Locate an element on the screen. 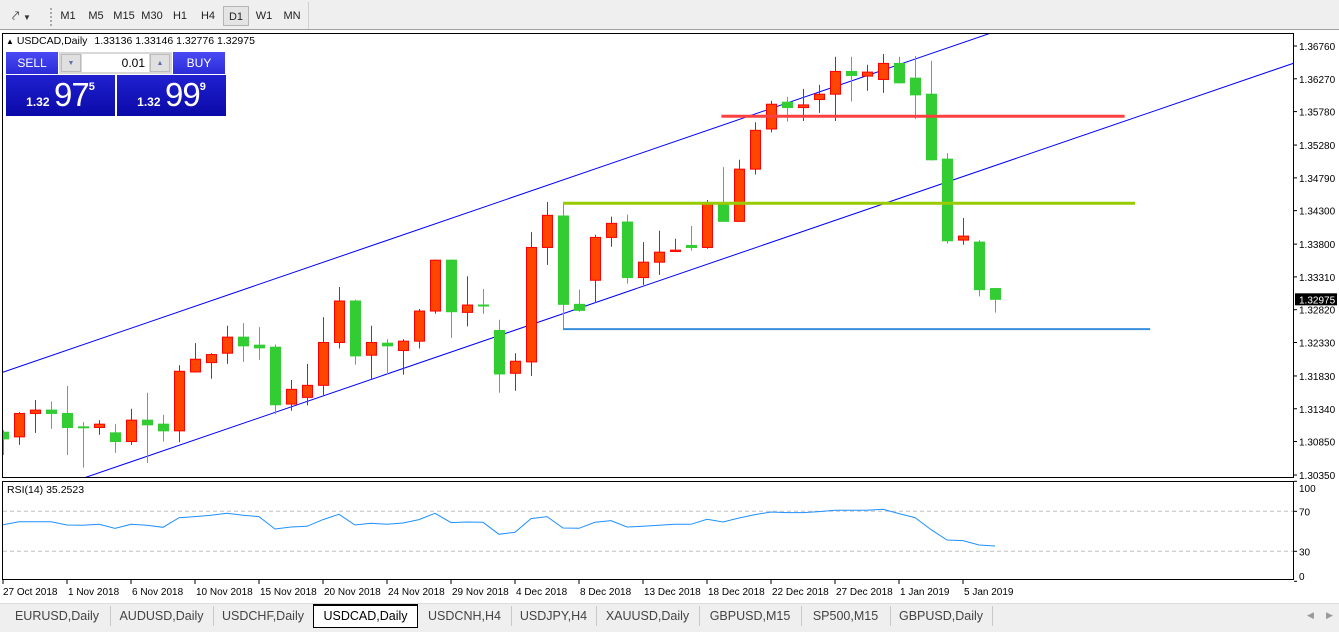 The image size is (1339, 632). timeframe-m5: M5 is located at coordinates (96, 16).